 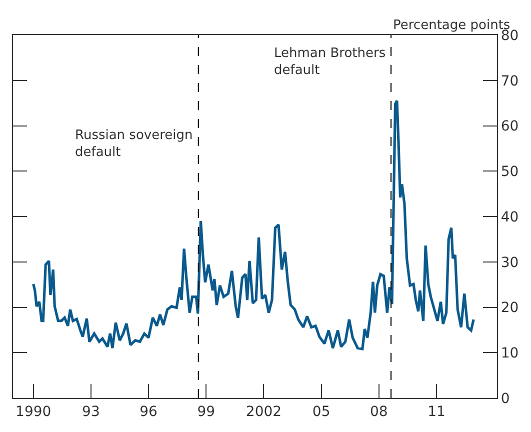 What do you see at coordinates (509, 172) in the screenshot?
I see `y-tick-label: 50` at bounding box center [509, 172].